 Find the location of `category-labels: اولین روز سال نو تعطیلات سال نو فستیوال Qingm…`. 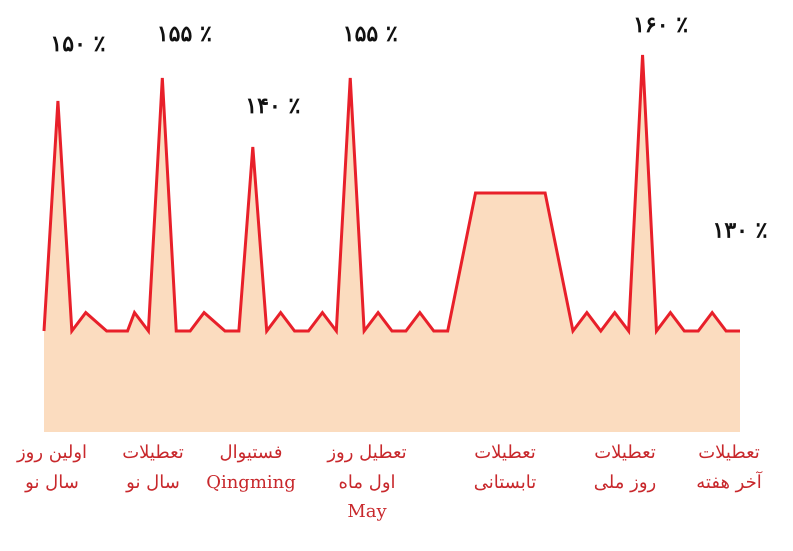

category-labels: اولین روز سال نو تعطیلات سال نو فستیوال Qingm… is located at coordinates (389, 482).